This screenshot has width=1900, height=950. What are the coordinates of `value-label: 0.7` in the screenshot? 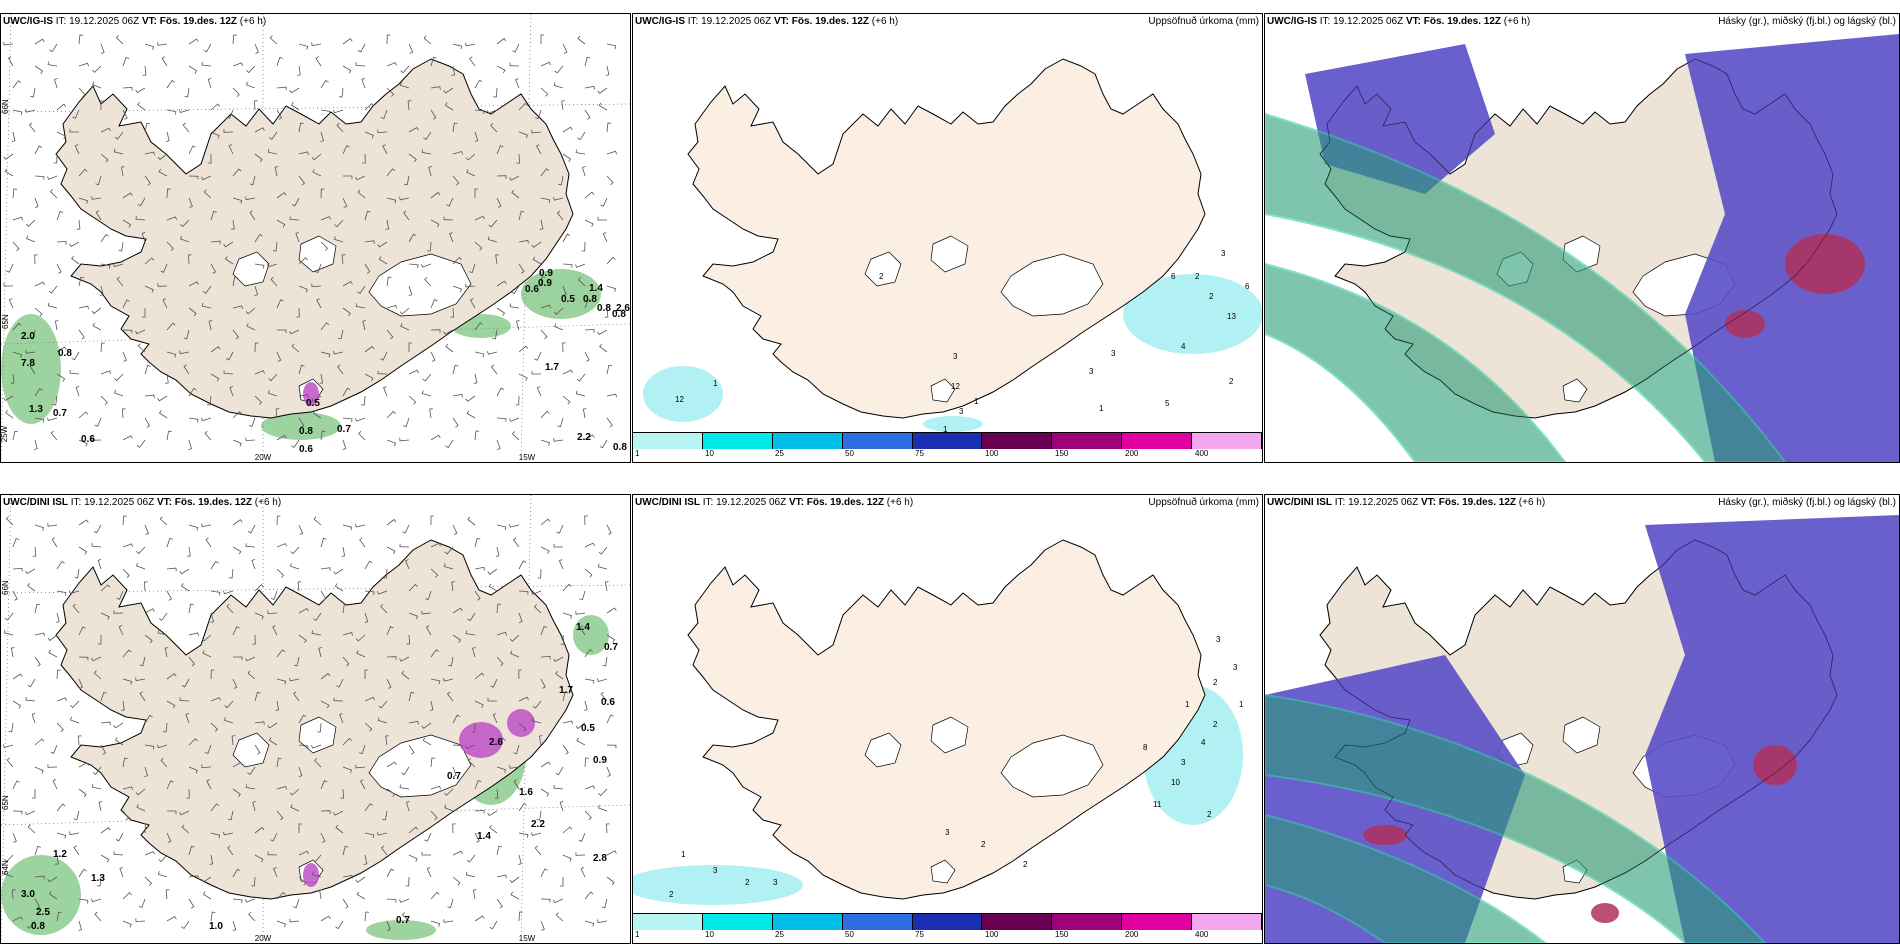 It's located at (60, 413).